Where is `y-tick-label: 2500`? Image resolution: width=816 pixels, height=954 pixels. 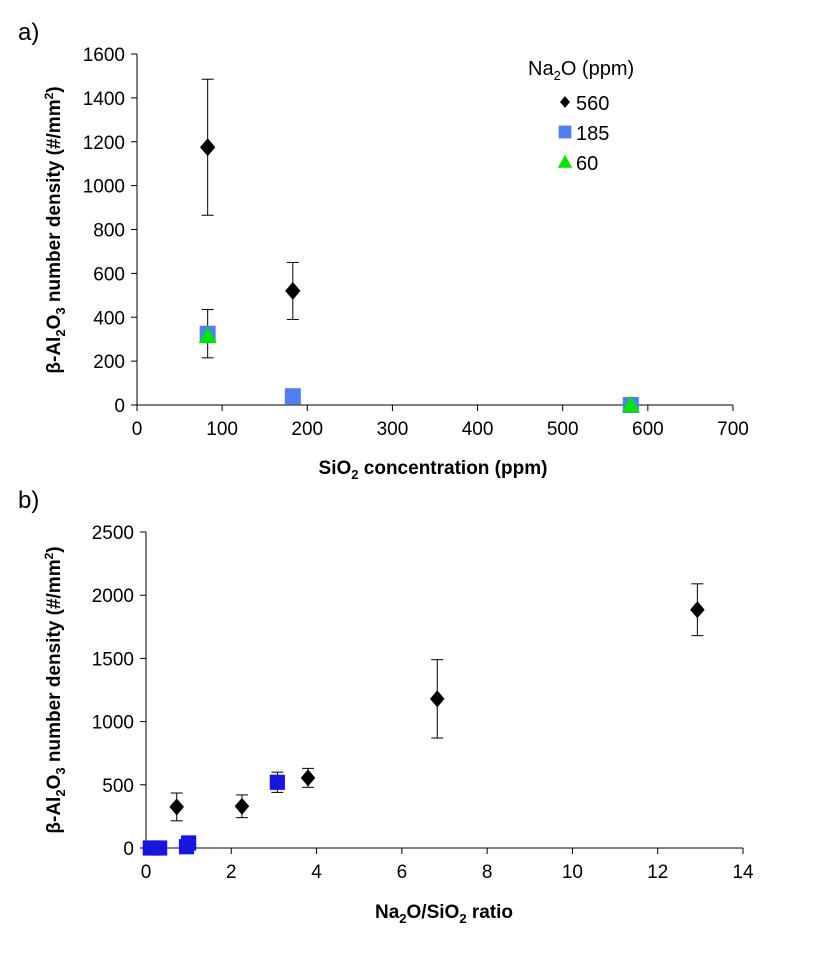
y-tick-label: 2500 is located at coordinates (113, 533).